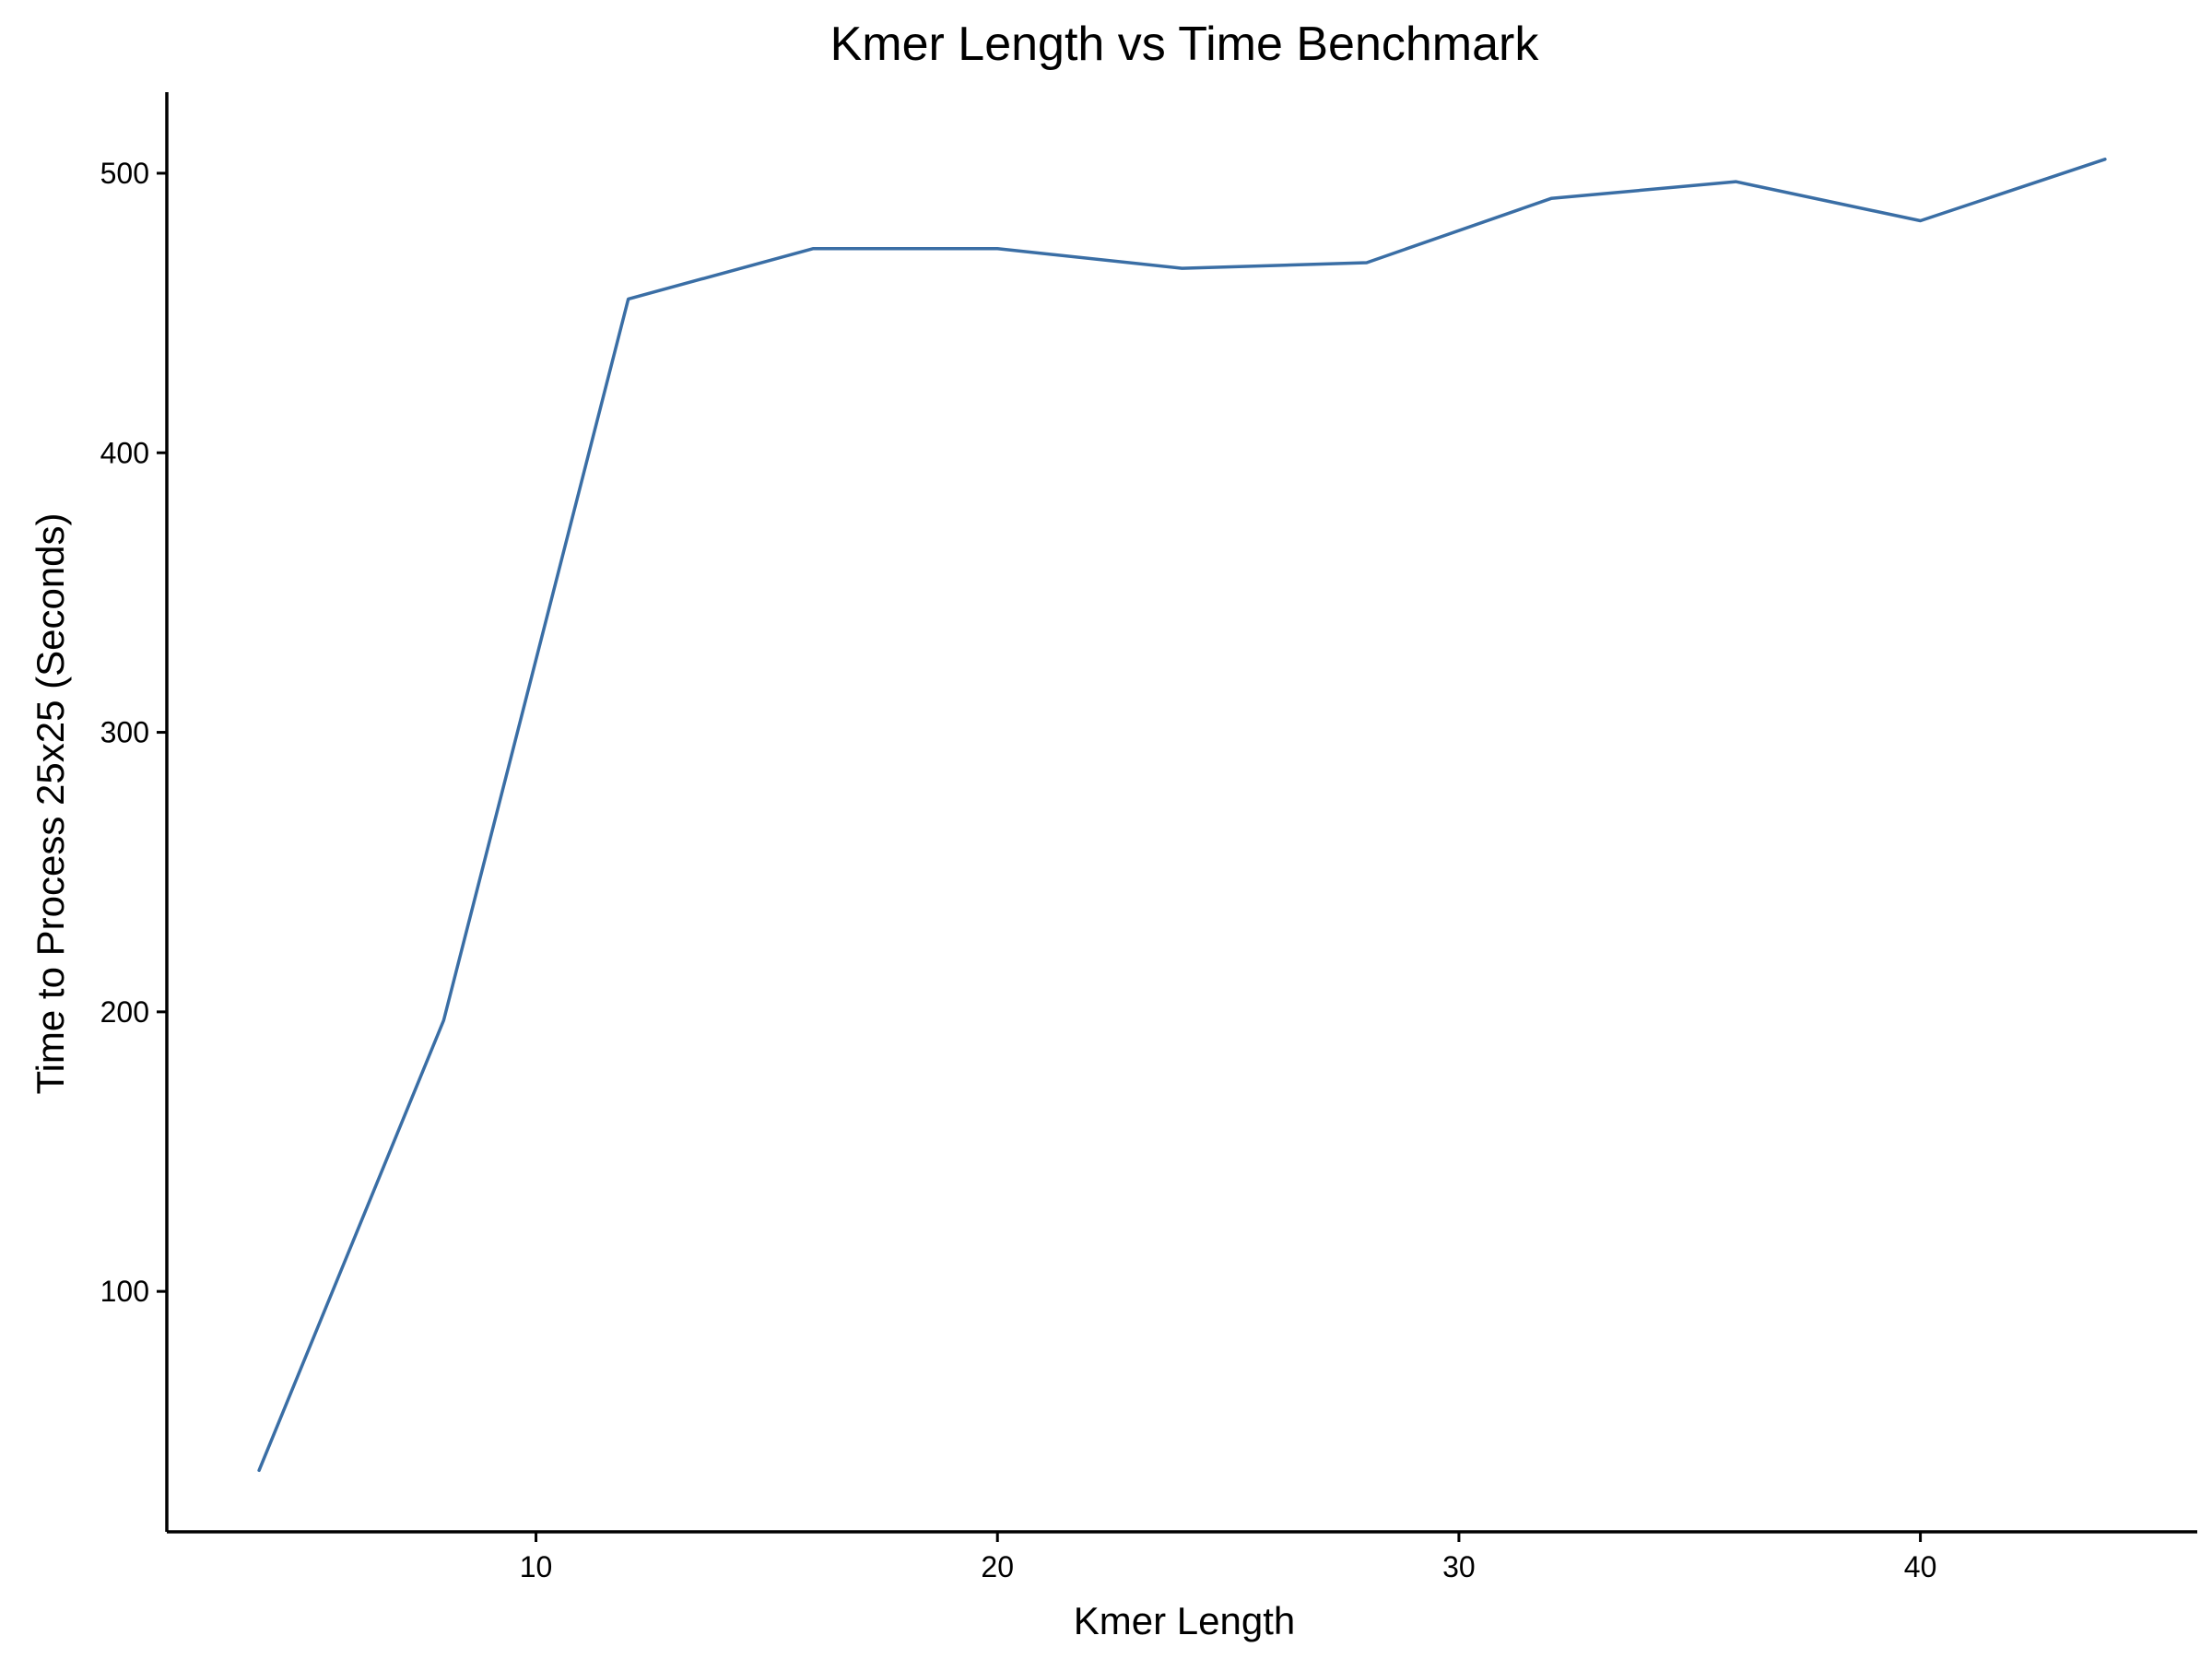  I want to click on x-tick-label: 40, so click(1920, 1566).